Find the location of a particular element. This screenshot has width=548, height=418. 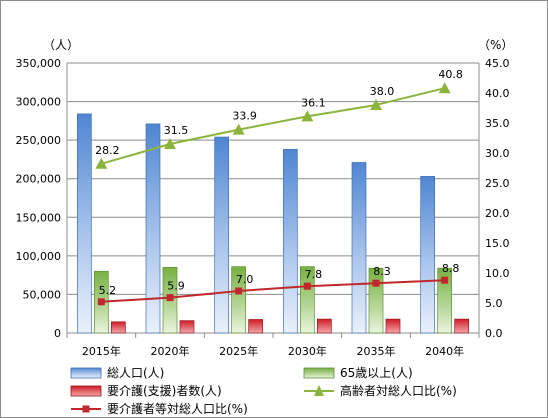

right-tick-label: 10.0 is located at coordinates (497, 273).